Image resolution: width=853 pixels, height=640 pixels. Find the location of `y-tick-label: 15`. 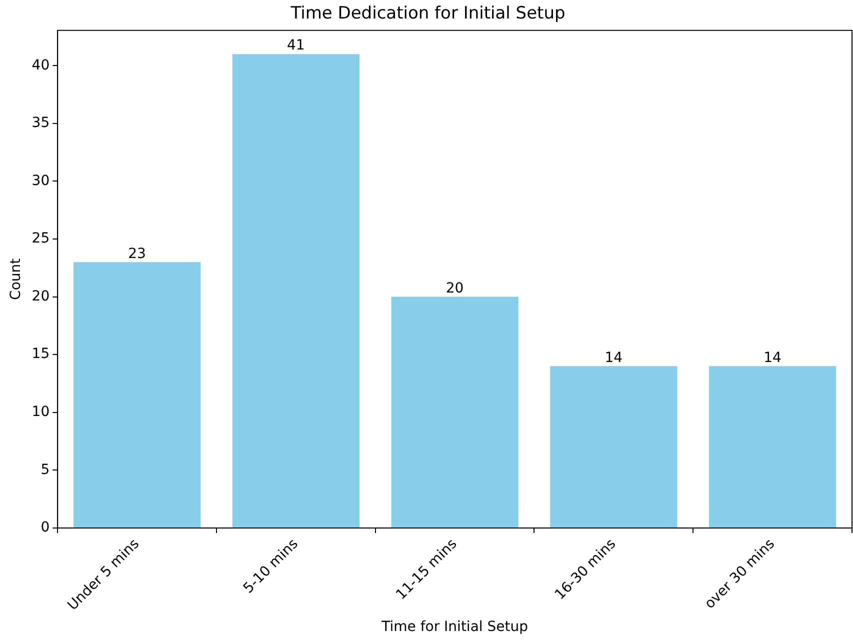

y-tick-label: 15 is located at coordinates (41, 354).